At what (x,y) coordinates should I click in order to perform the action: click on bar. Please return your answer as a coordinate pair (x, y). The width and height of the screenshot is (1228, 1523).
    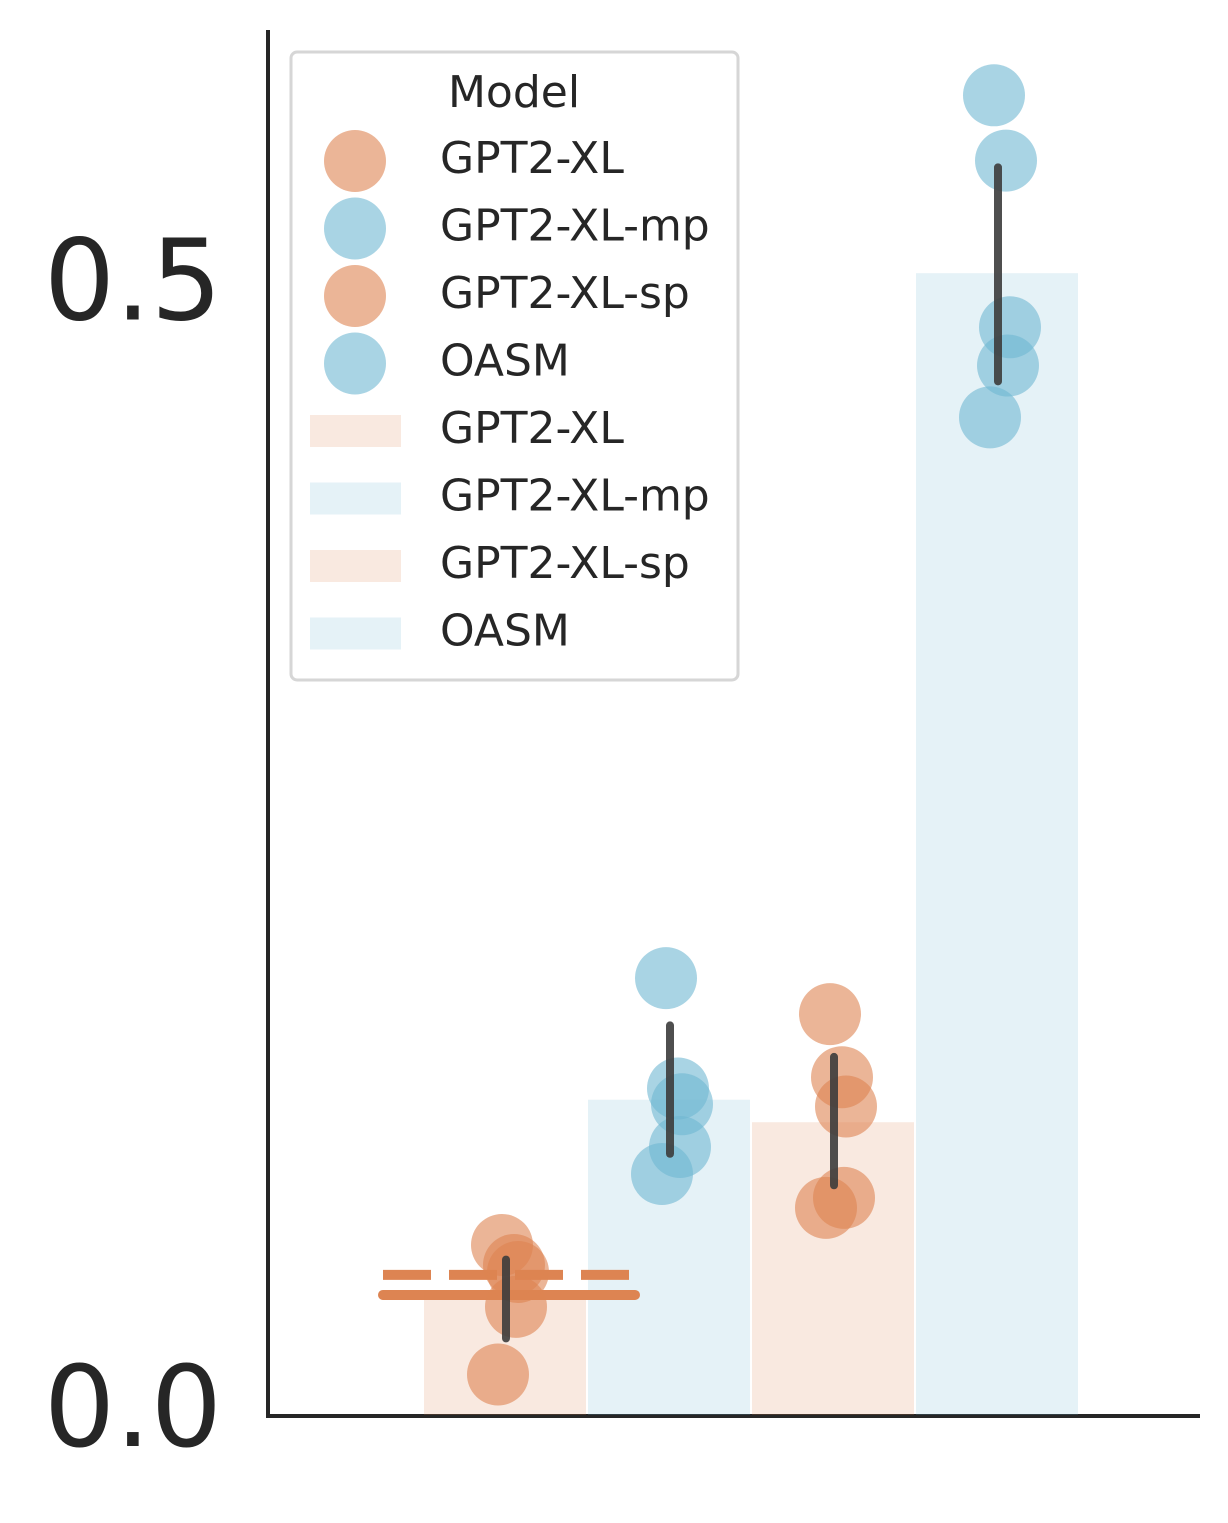
    Looking at the image, I should click on (997, 844).